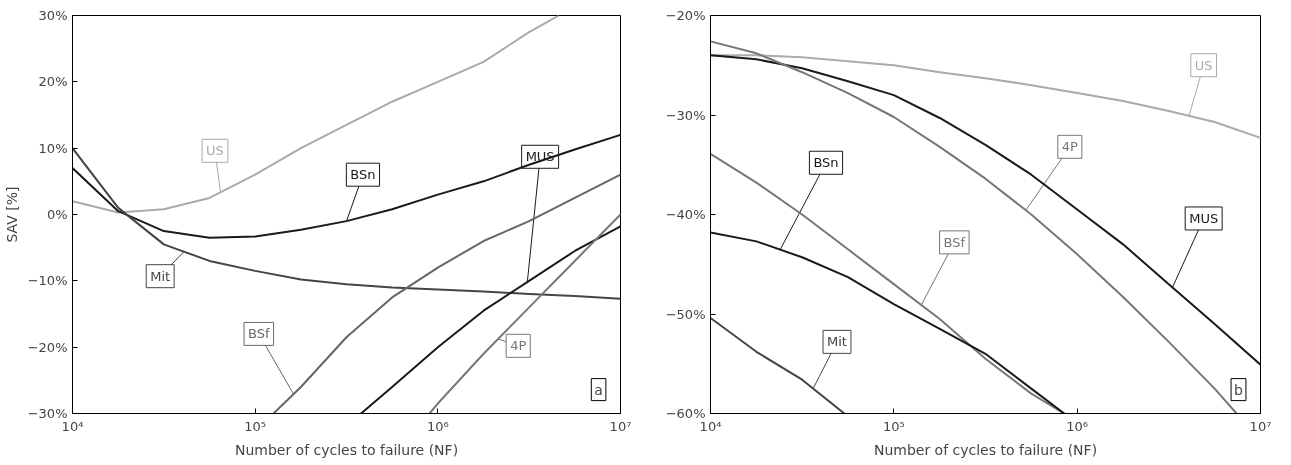 This screenshot has height=465, width=1291. I want to click on text: Mit, so click(837, 342).